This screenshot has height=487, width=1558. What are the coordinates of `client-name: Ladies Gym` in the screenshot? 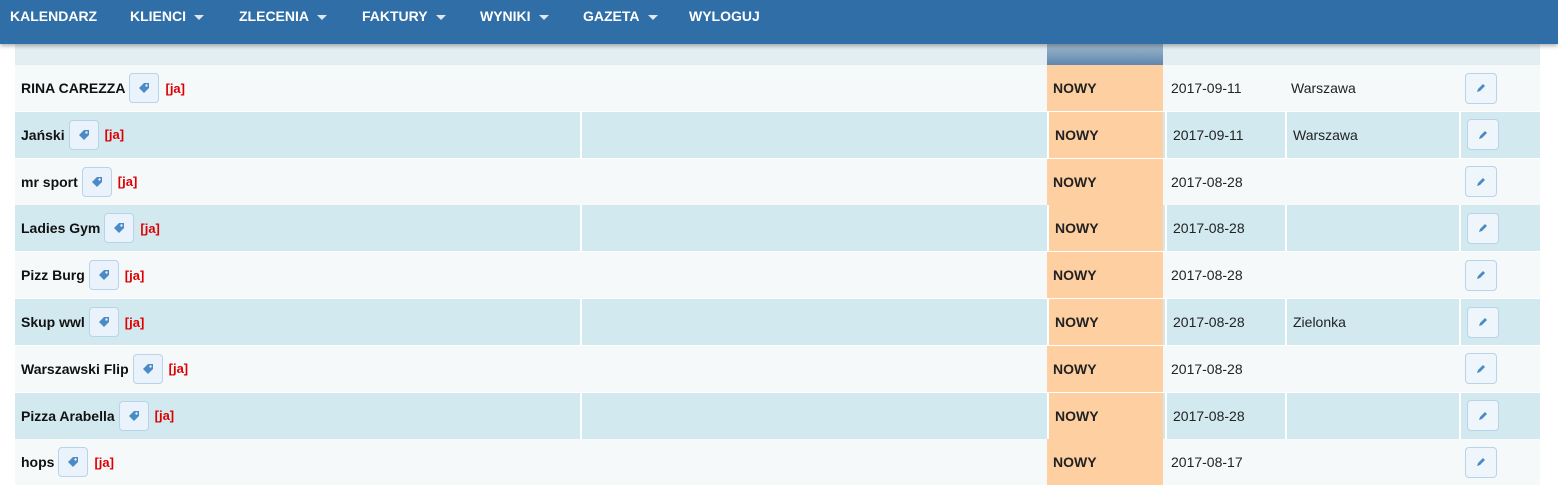 It's located at (61, 228).